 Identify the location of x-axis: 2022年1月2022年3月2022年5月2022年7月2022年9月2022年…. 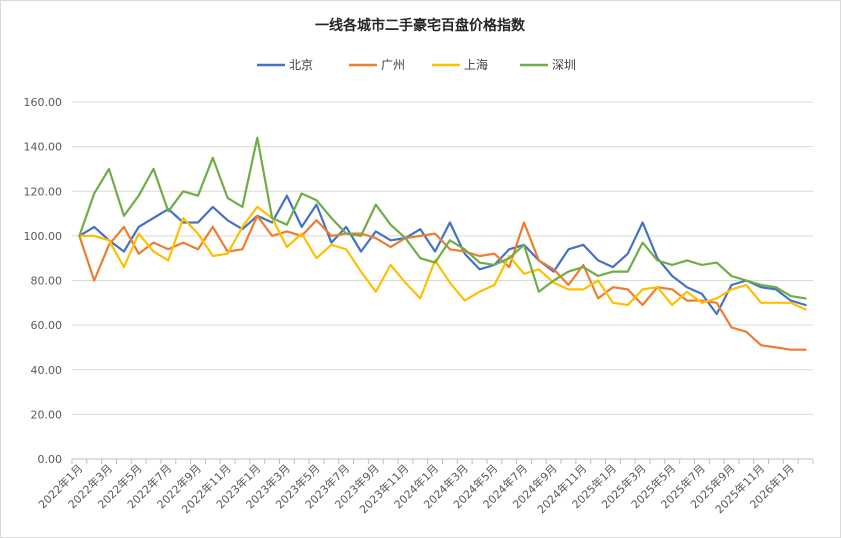
(424, 487).